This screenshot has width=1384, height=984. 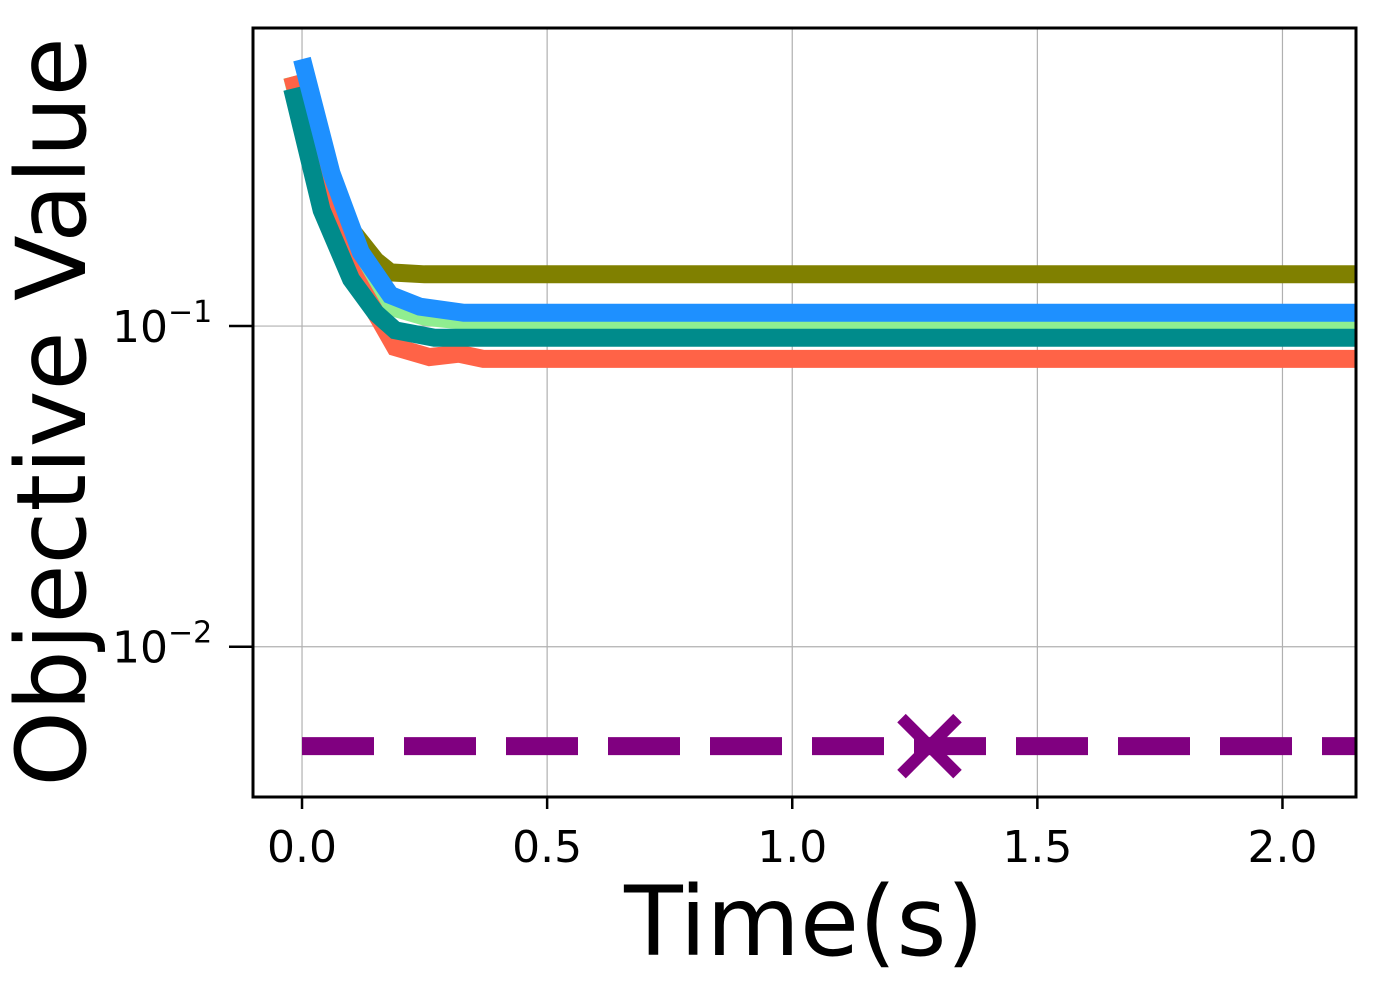 I want to click on x-marker, so click(x=929, y=746).